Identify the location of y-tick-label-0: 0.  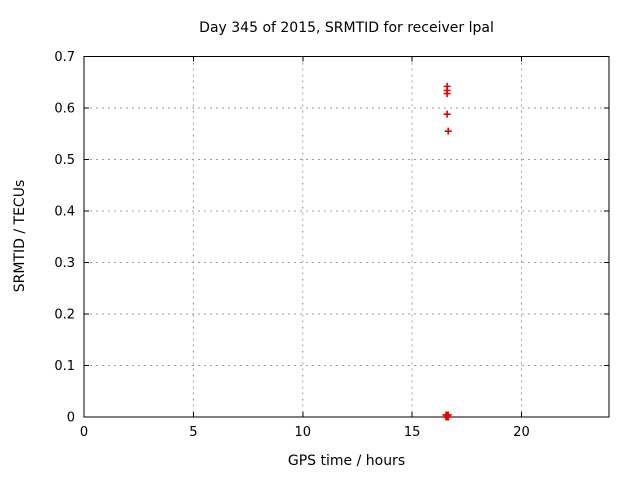
(71, 418).